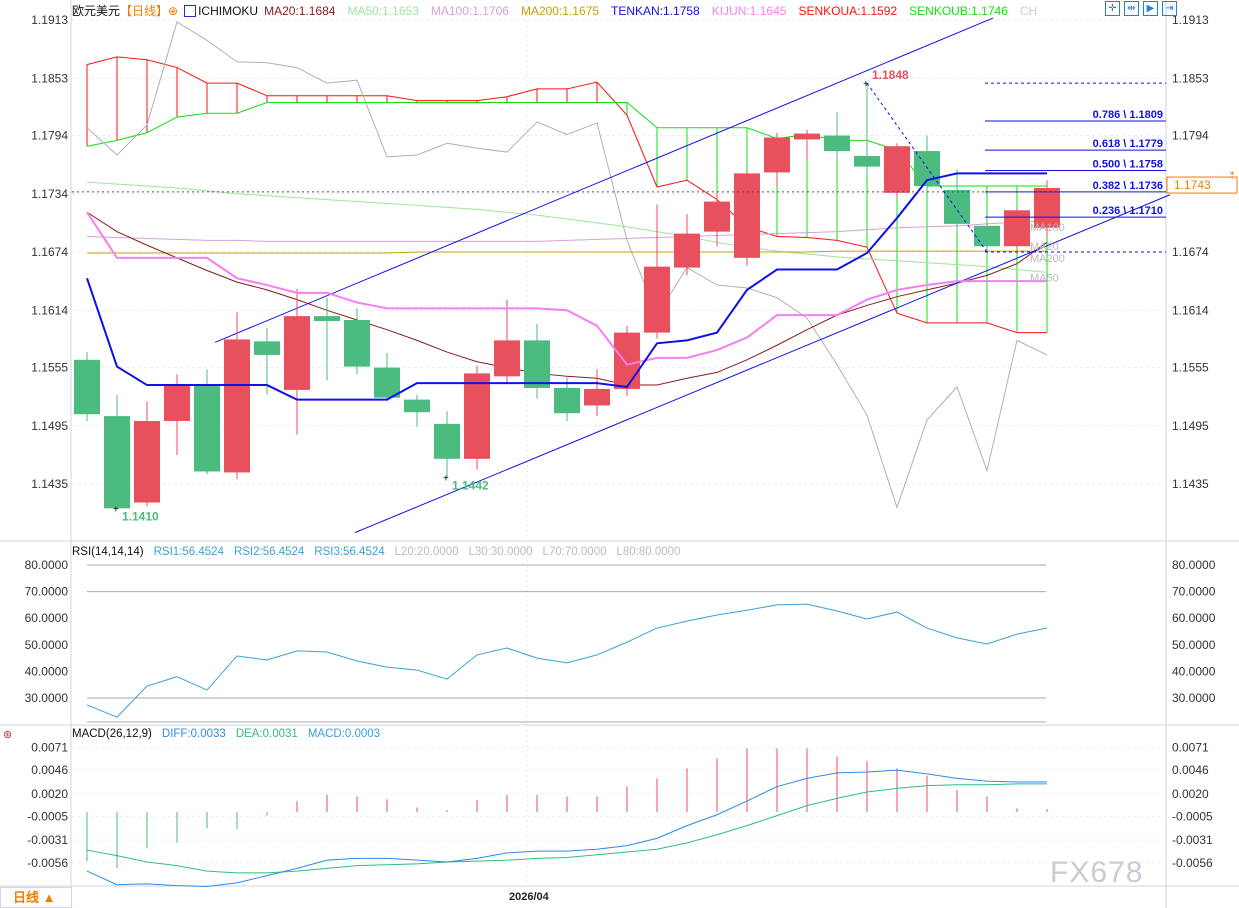 Image resolution: width=1239 pixels, height=908 pixels. What do you see at coordinates (144, 11) in the screenshot?
I see `period-label: 【日线】` at bounding box center [144, 11].